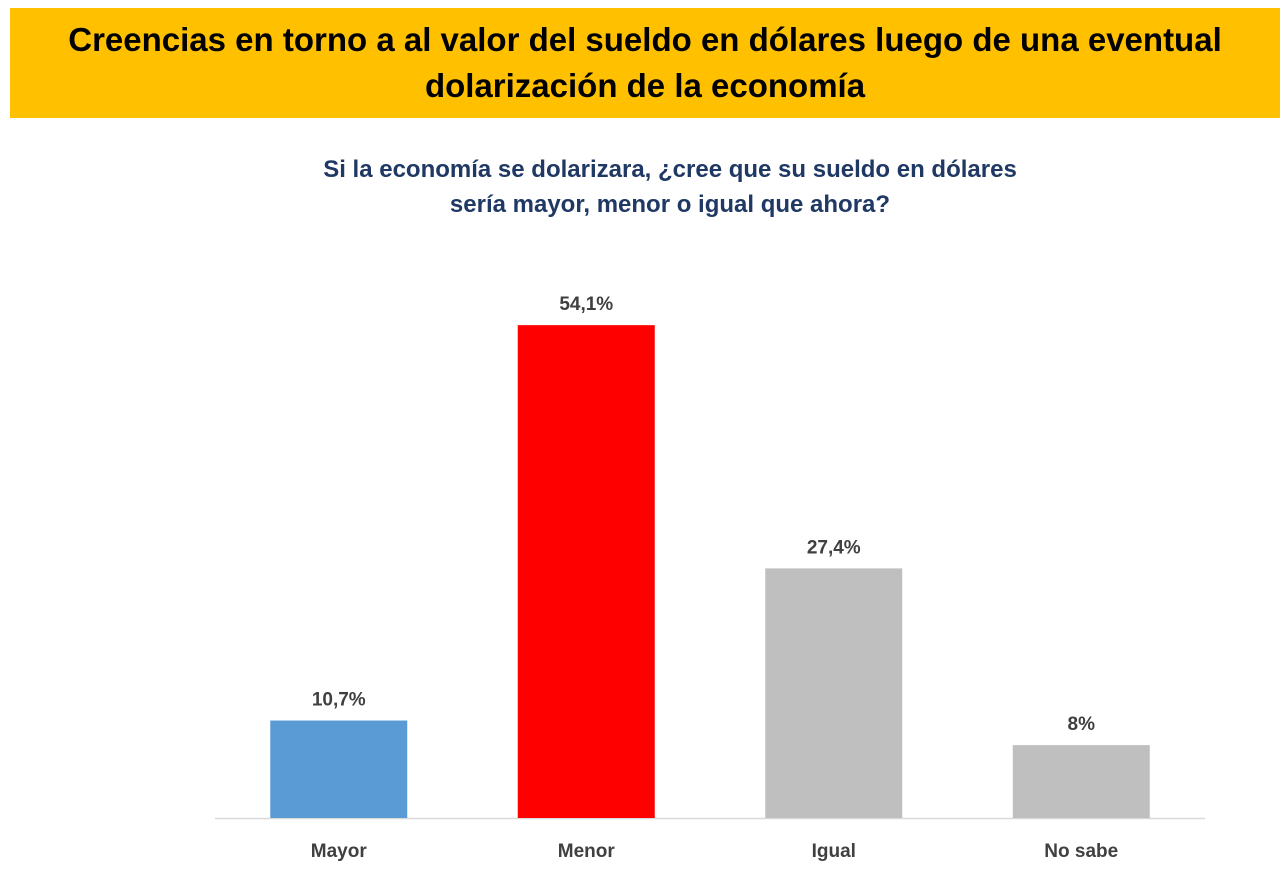 This screenshot has height=886, width=1280. I want to click on category-label-mayor: Mayor, so click(339, 851).